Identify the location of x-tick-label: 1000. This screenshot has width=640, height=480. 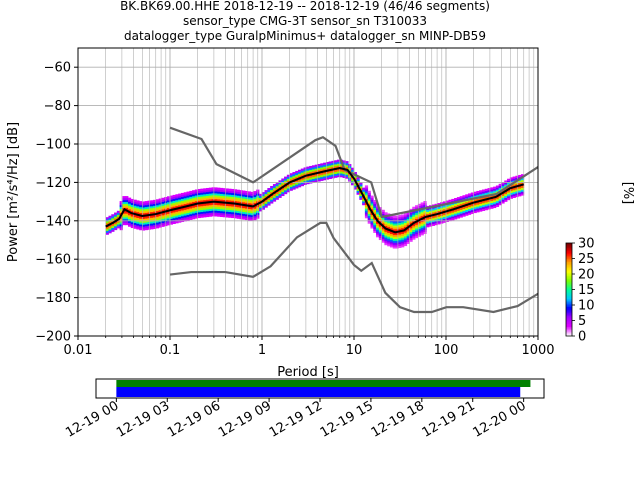
(537, 350).